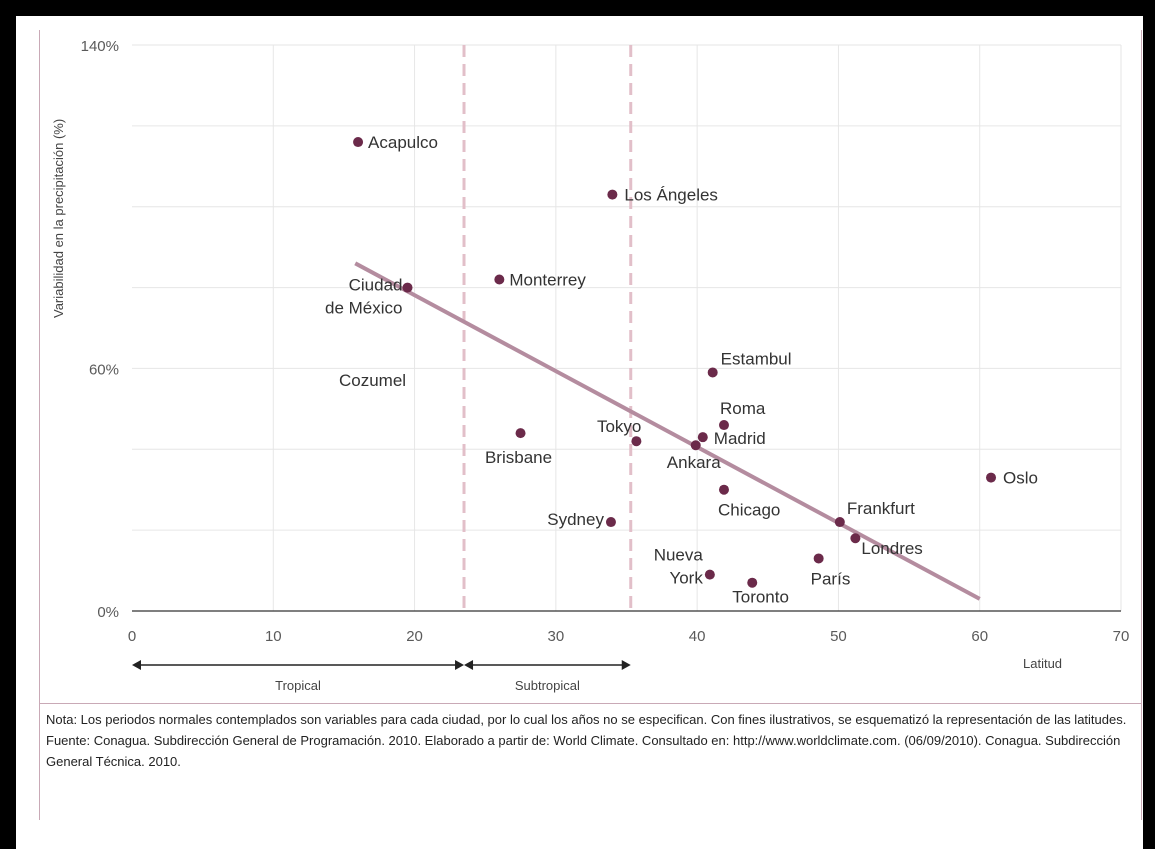 Image resolution: width=1155 pixels, height=849 pixels. I want to click on x-axis-title: Latitud, so click(1042, 663).